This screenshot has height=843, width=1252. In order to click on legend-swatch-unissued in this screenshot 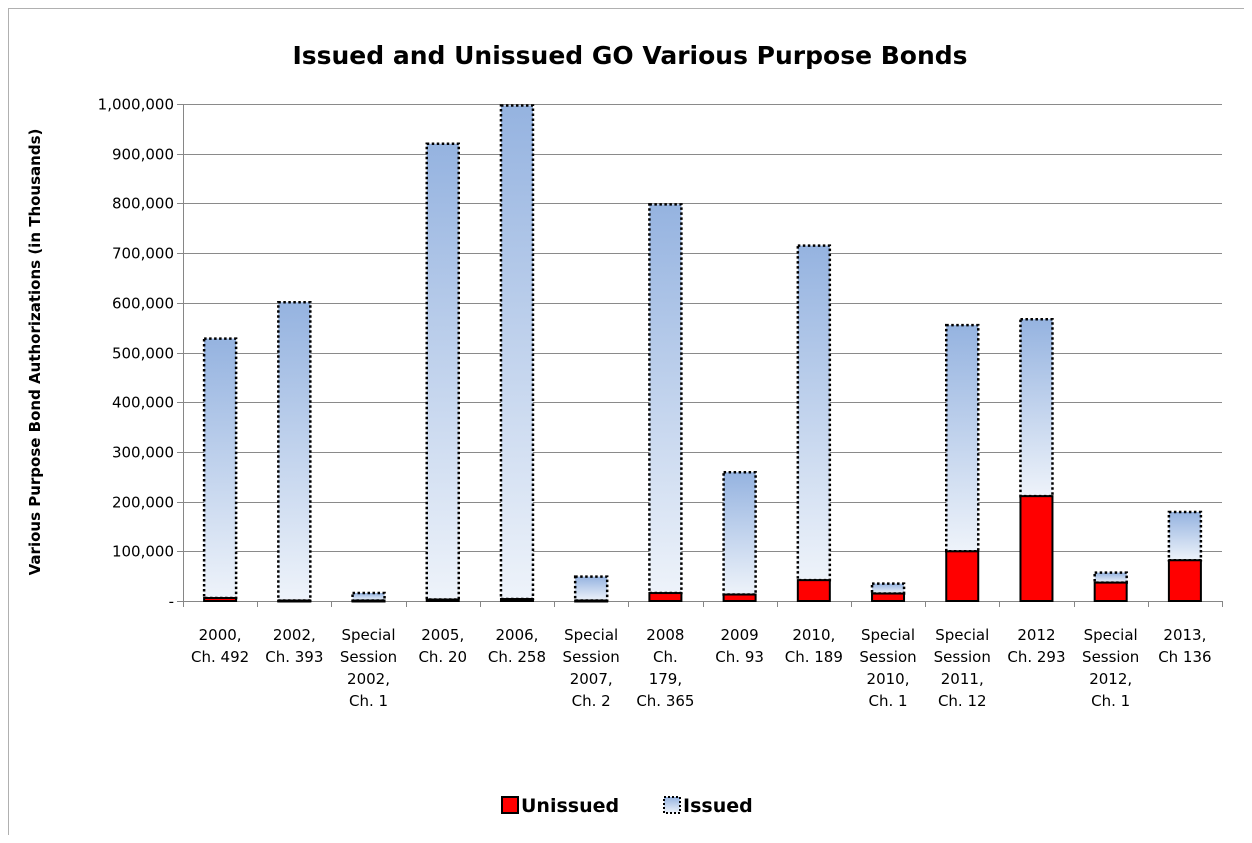, I will do `click(510, 805)`.